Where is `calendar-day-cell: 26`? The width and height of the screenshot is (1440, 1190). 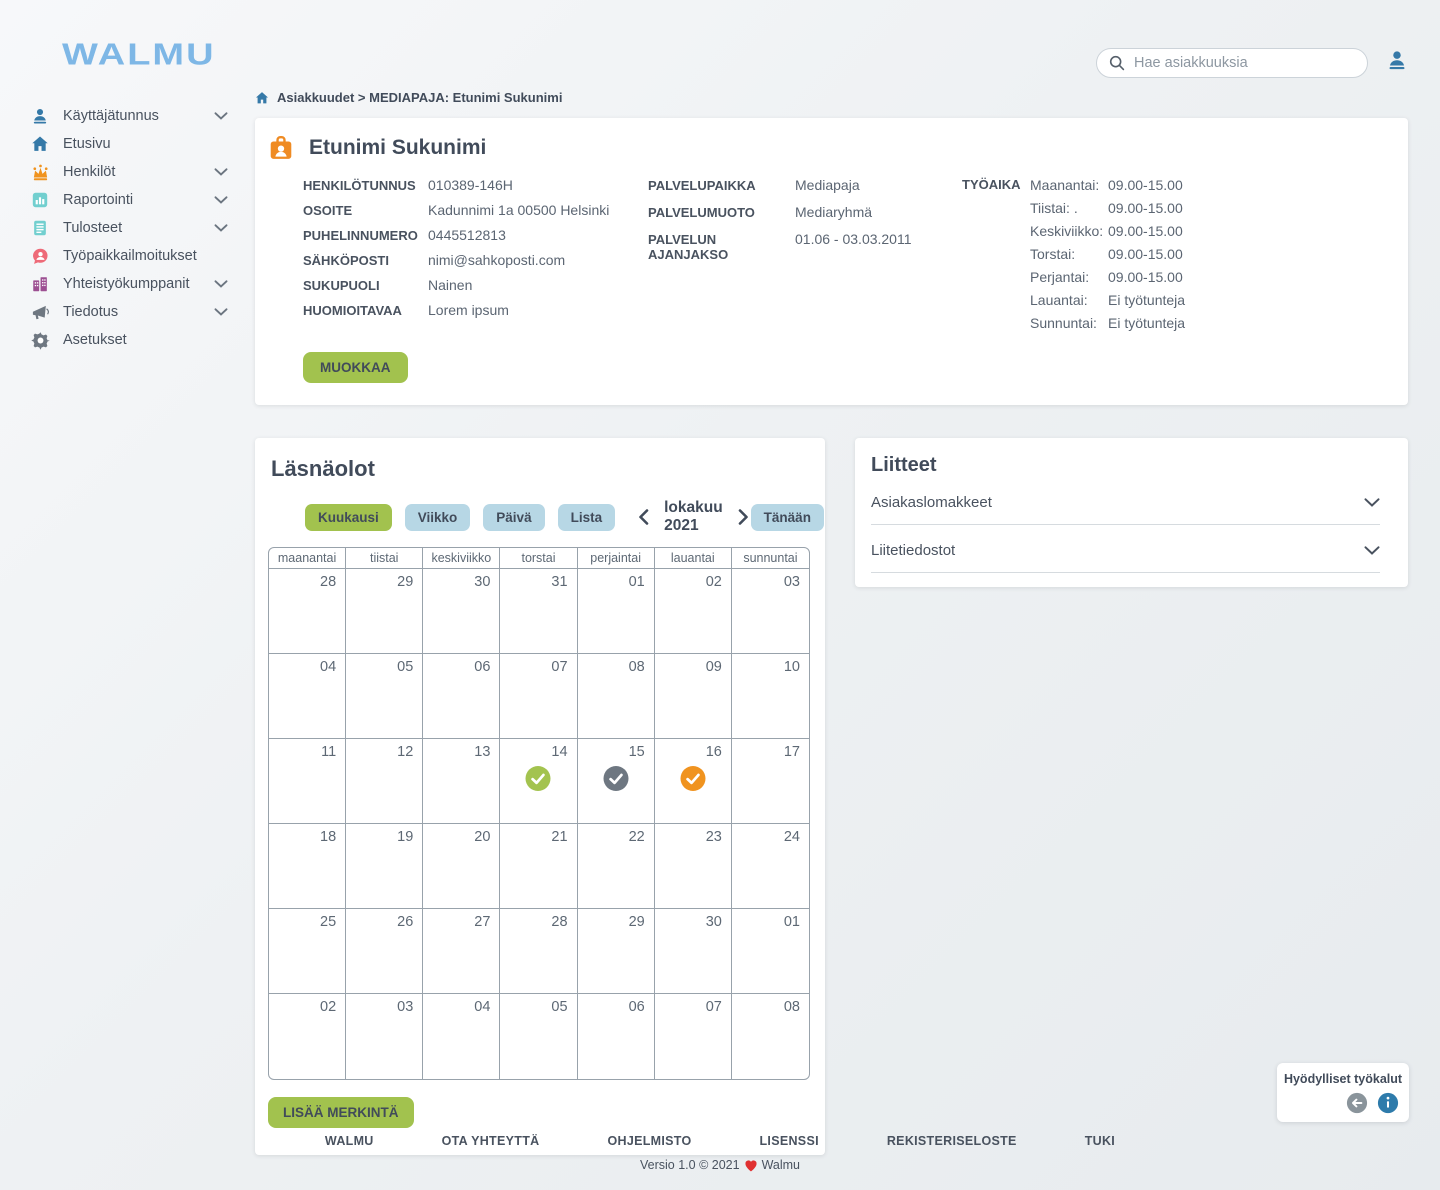
calendar-day-cell: 26 is located at coordinates (385, 951).